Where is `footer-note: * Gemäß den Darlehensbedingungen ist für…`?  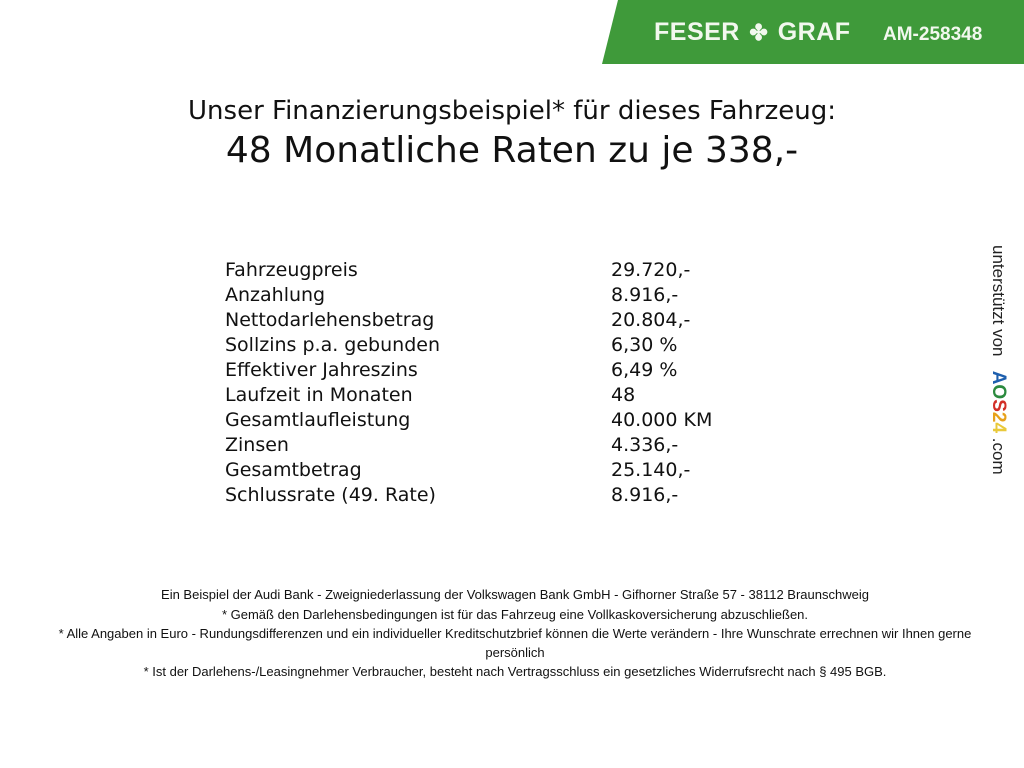 footer-note: * Gemäß den Darlehensbedingungen ist für… is located at coordinates (515, 614).